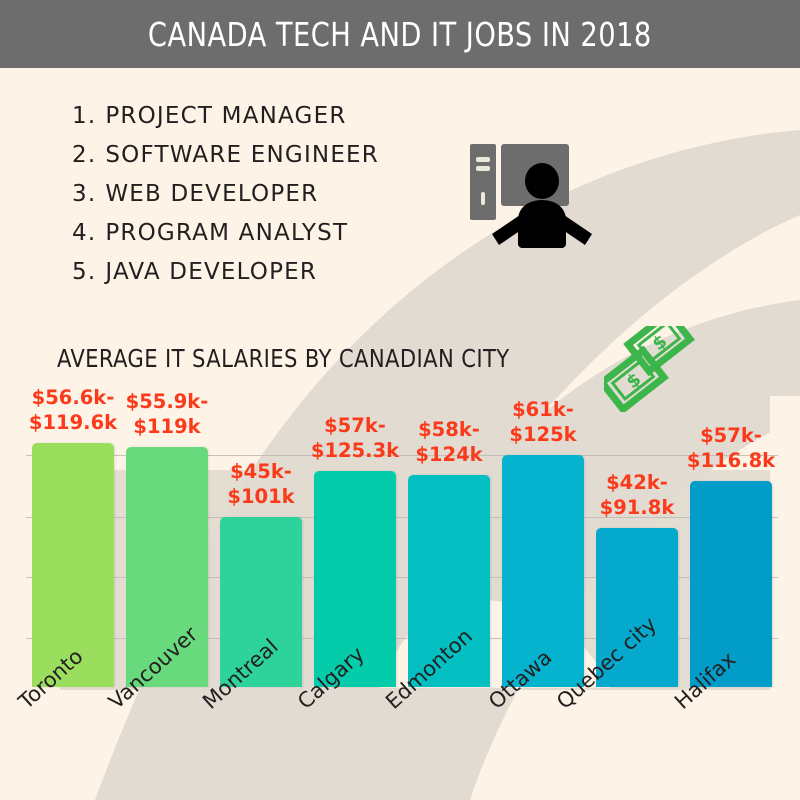 This screenshot has height=800, width=800. I want to click on bar-value-label-line: $61k-, so click(543, 409).